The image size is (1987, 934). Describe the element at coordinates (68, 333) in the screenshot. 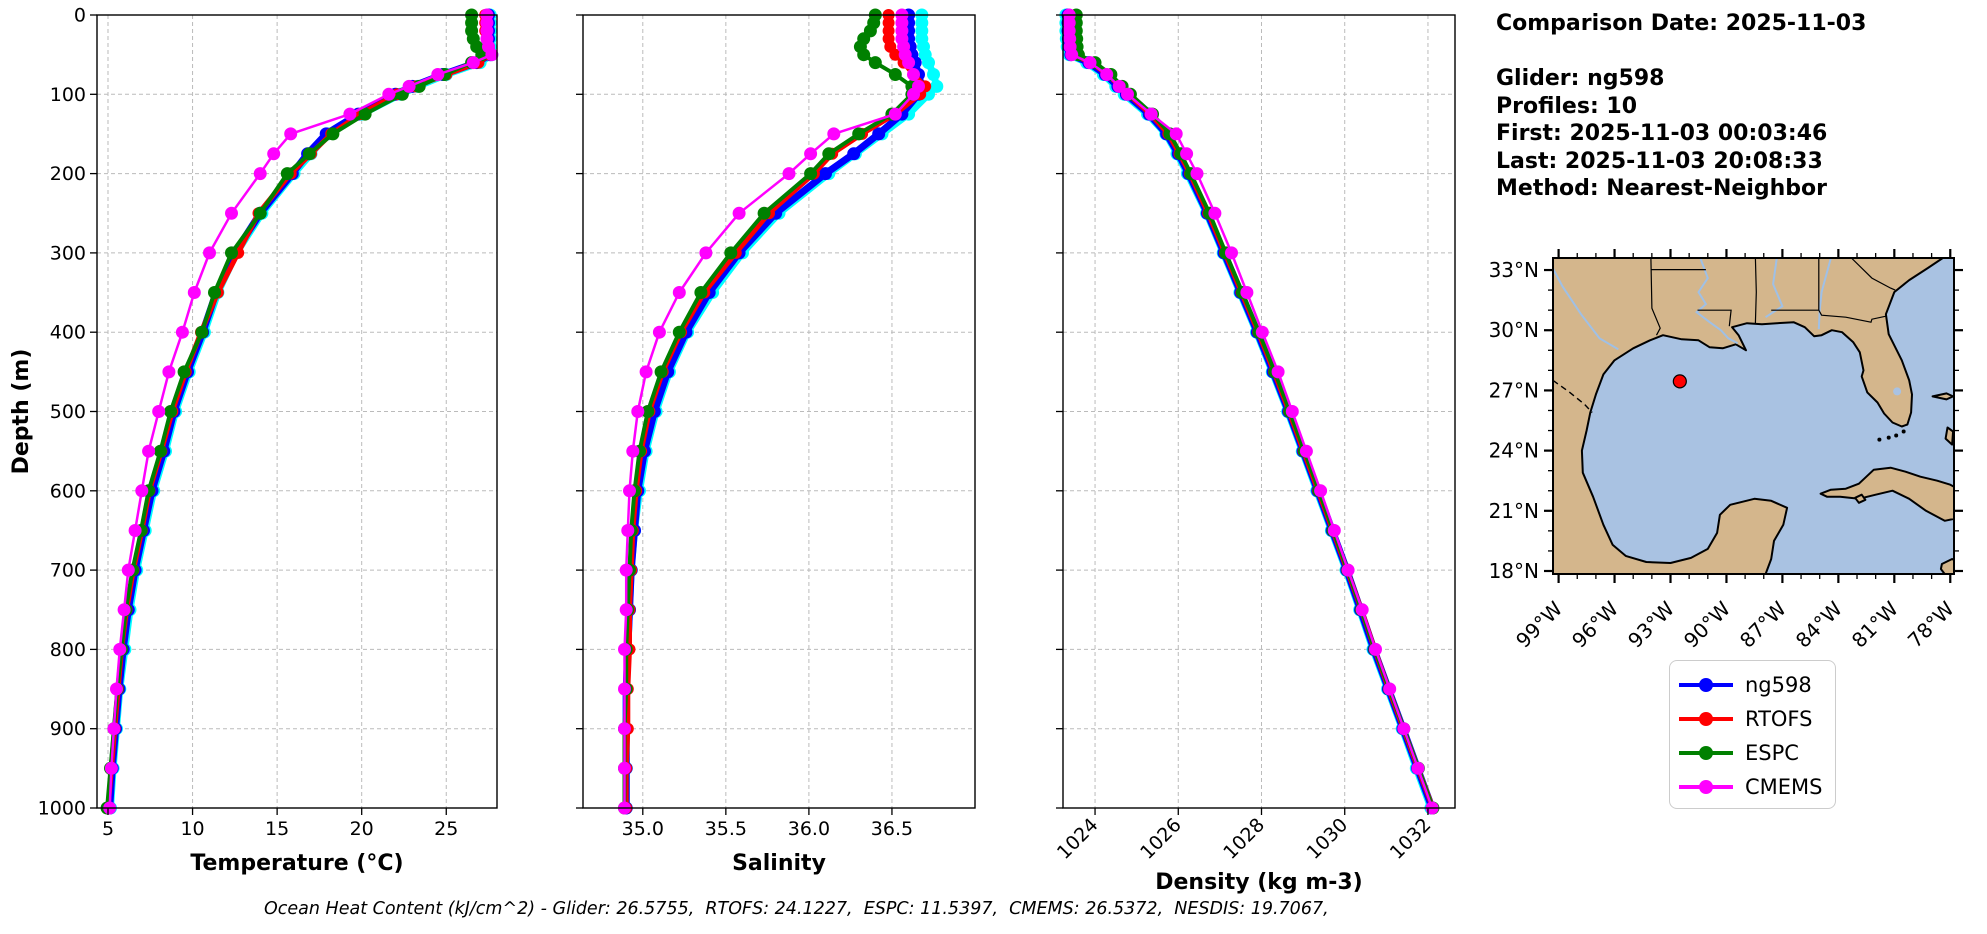

I see `svg-text: 400` at that location.